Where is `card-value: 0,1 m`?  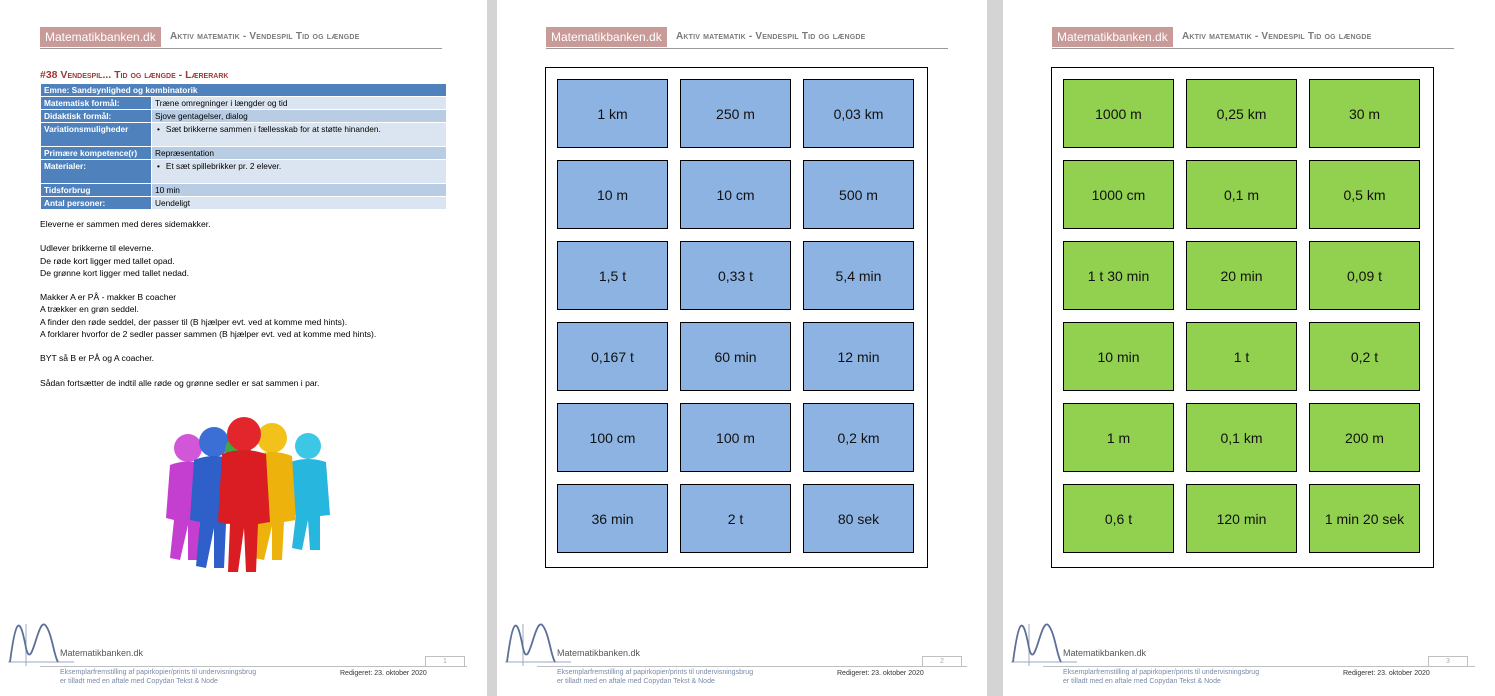
card-value: 0,1 m is located at coordinates (1241, 194).